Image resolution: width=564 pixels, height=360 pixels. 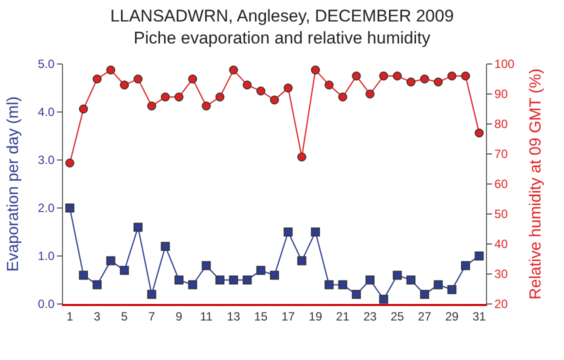 What do you see at coordinates (152, 316) in the screenshot?
I see `x-tick-label: 7` at bounding box center [152, 316].